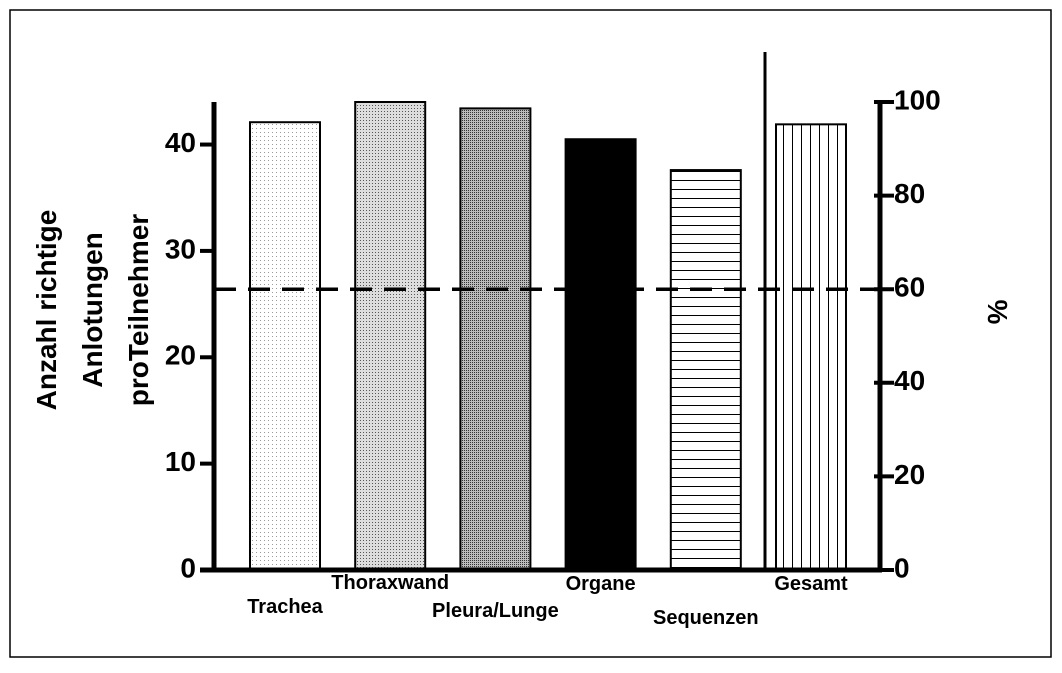  I want to click on y2-tick-label: 0, so click(902, 567).